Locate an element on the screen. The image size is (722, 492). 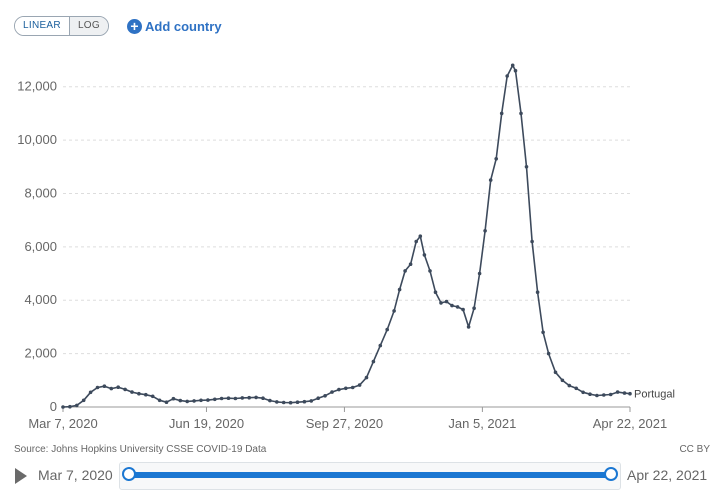
scale-toggle: LINEAR LOG is located at coordinates (61, 26).